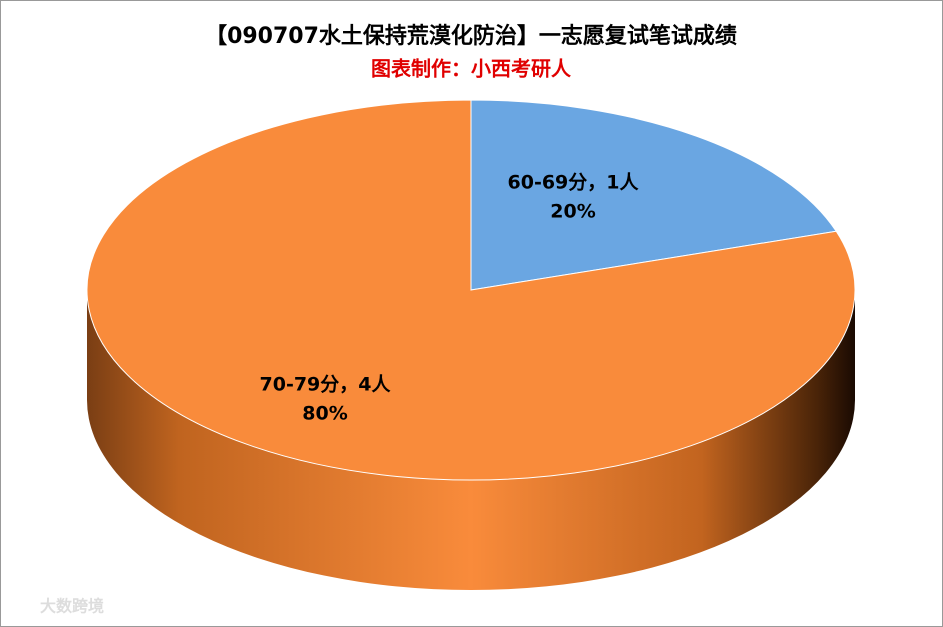 The width and height of the screenshot is (943, 627). What do you see at coordinates (574, 183) in the screenshot?
I see `data-label: 60-69分，1人` at bounding box center [574, 183].